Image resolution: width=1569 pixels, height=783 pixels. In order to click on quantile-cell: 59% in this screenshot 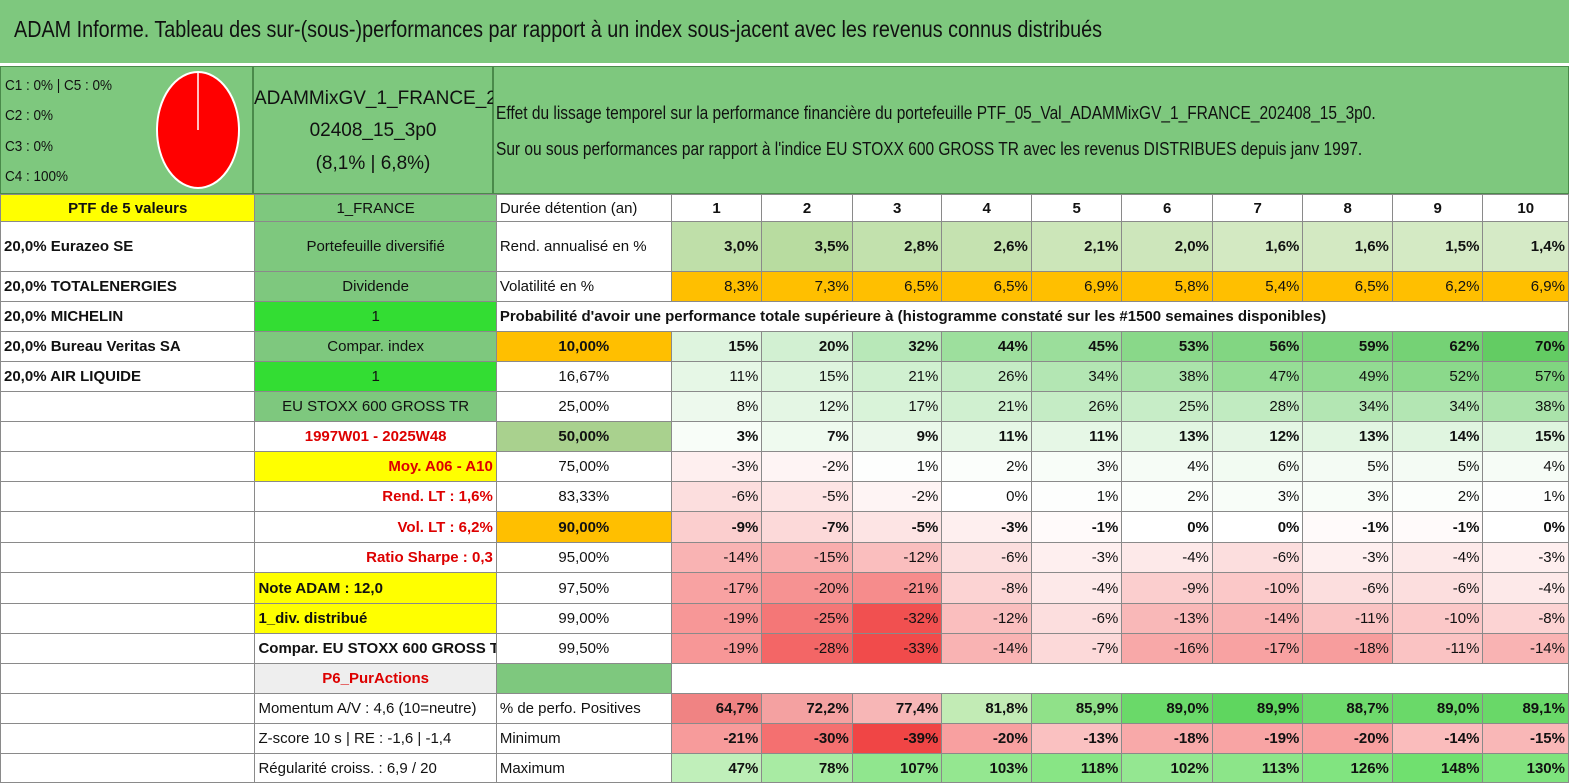, I will do `click(1347, 346)`.